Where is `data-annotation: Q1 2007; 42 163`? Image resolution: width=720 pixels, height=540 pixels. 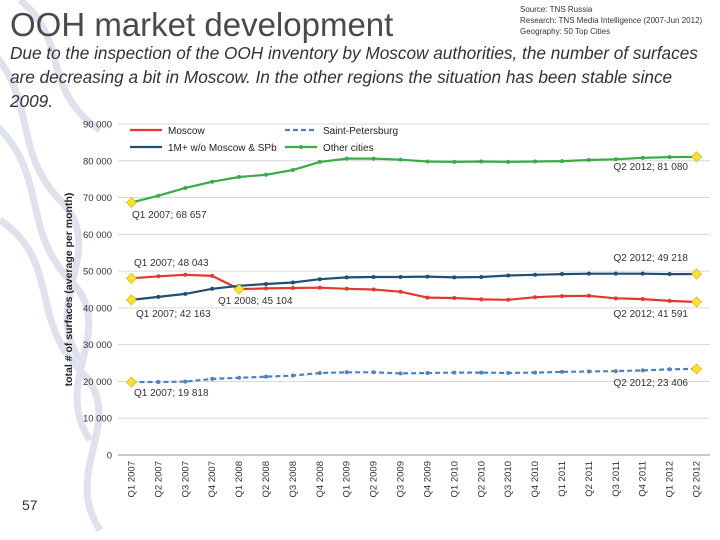 data-annotation: Q1 2007; 42 163 is located at coordinates (173, 314).